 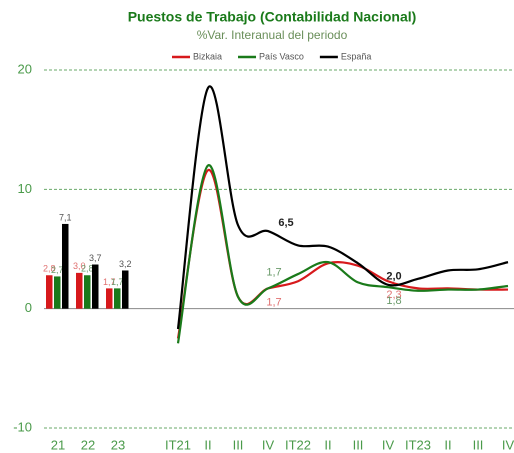 I want to click on x-tick-label: IT21, so click(x=178, y=444).